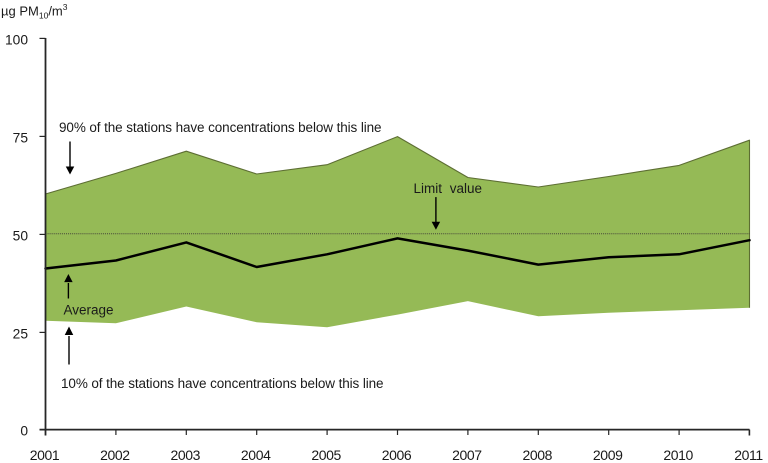 The width and height of the screenshot is (768, 463). Describe the element at coordinates (21, 334) in the screenshot. I see `svg-text: 25` at that location.